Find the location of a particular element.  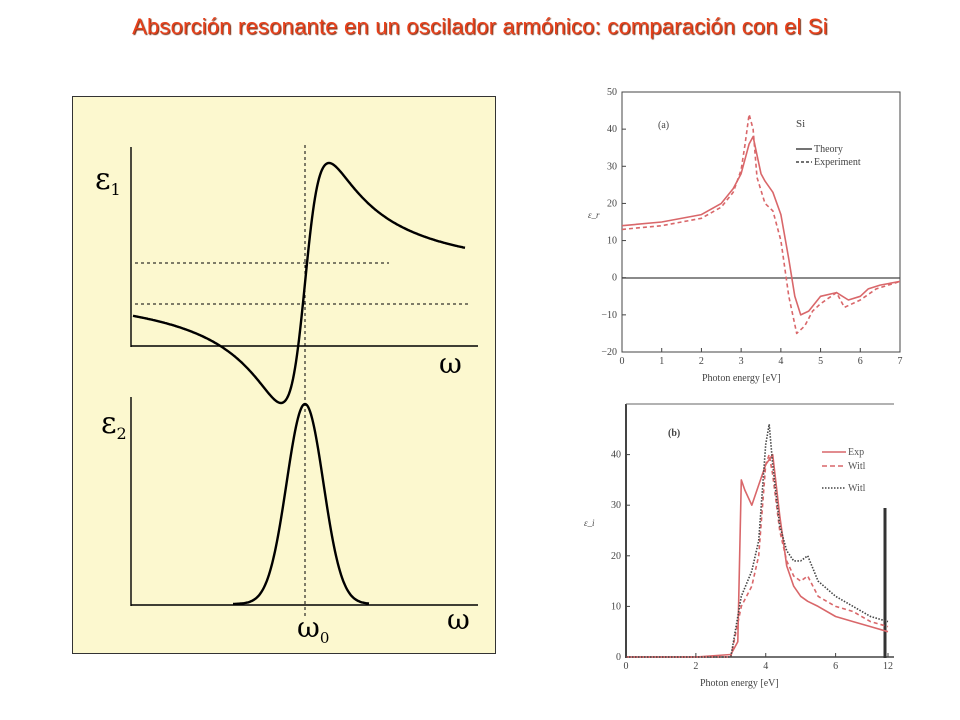

y-tick-label: 50 is located at coordinates (612, 92).